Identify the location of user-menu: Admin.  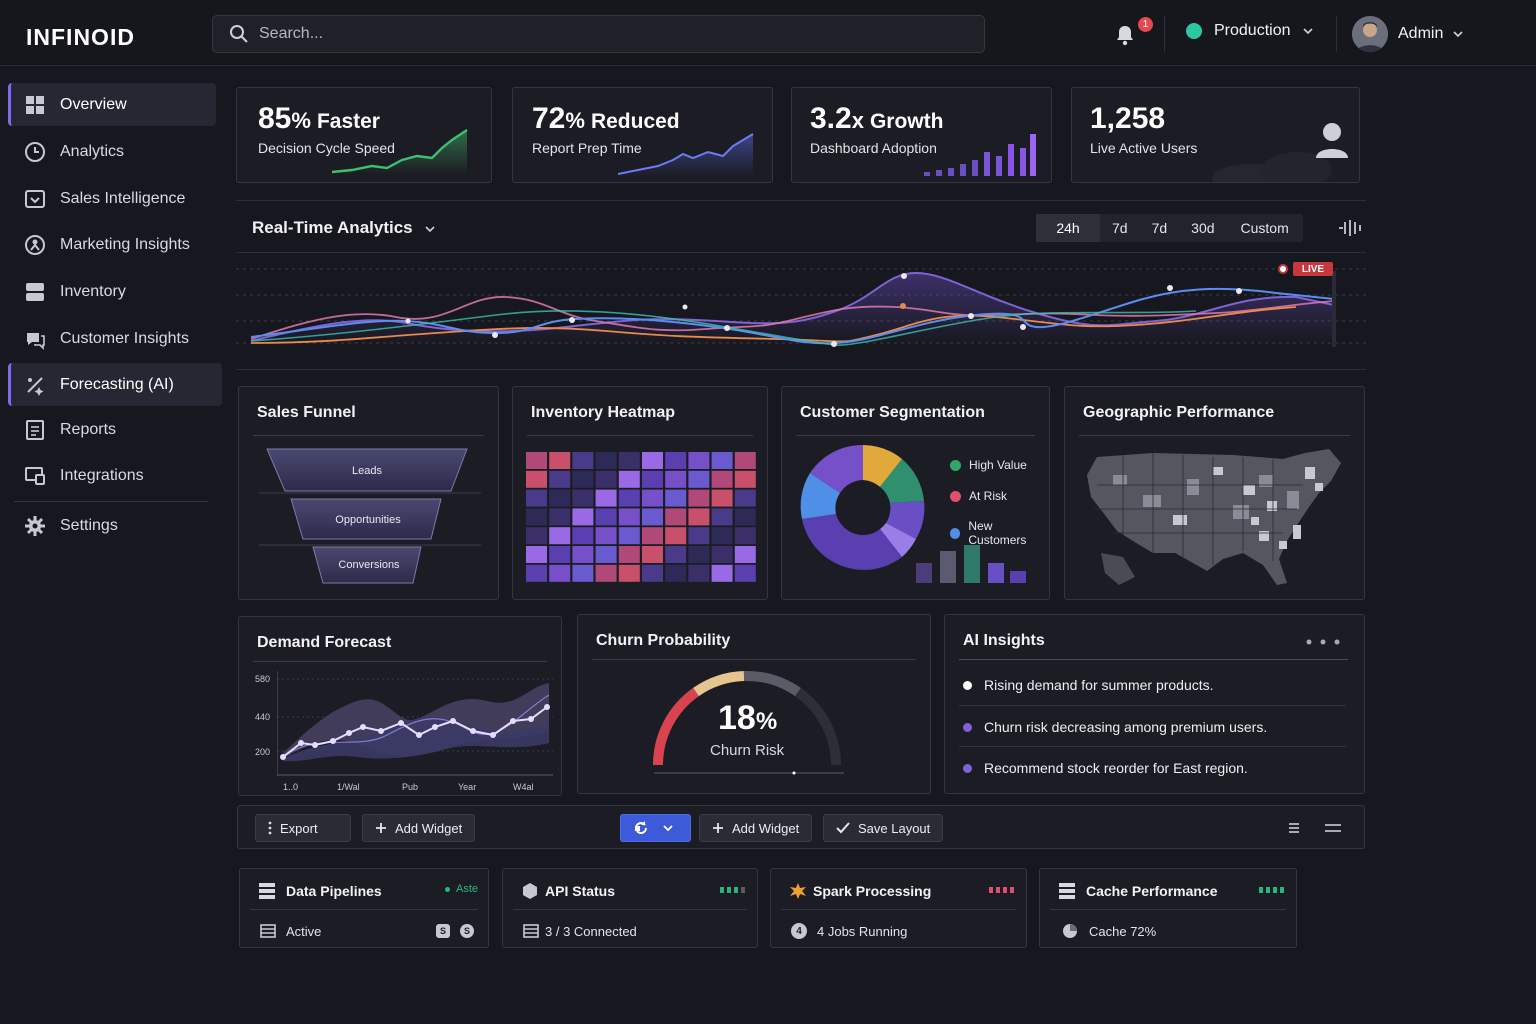
(1407, 34).